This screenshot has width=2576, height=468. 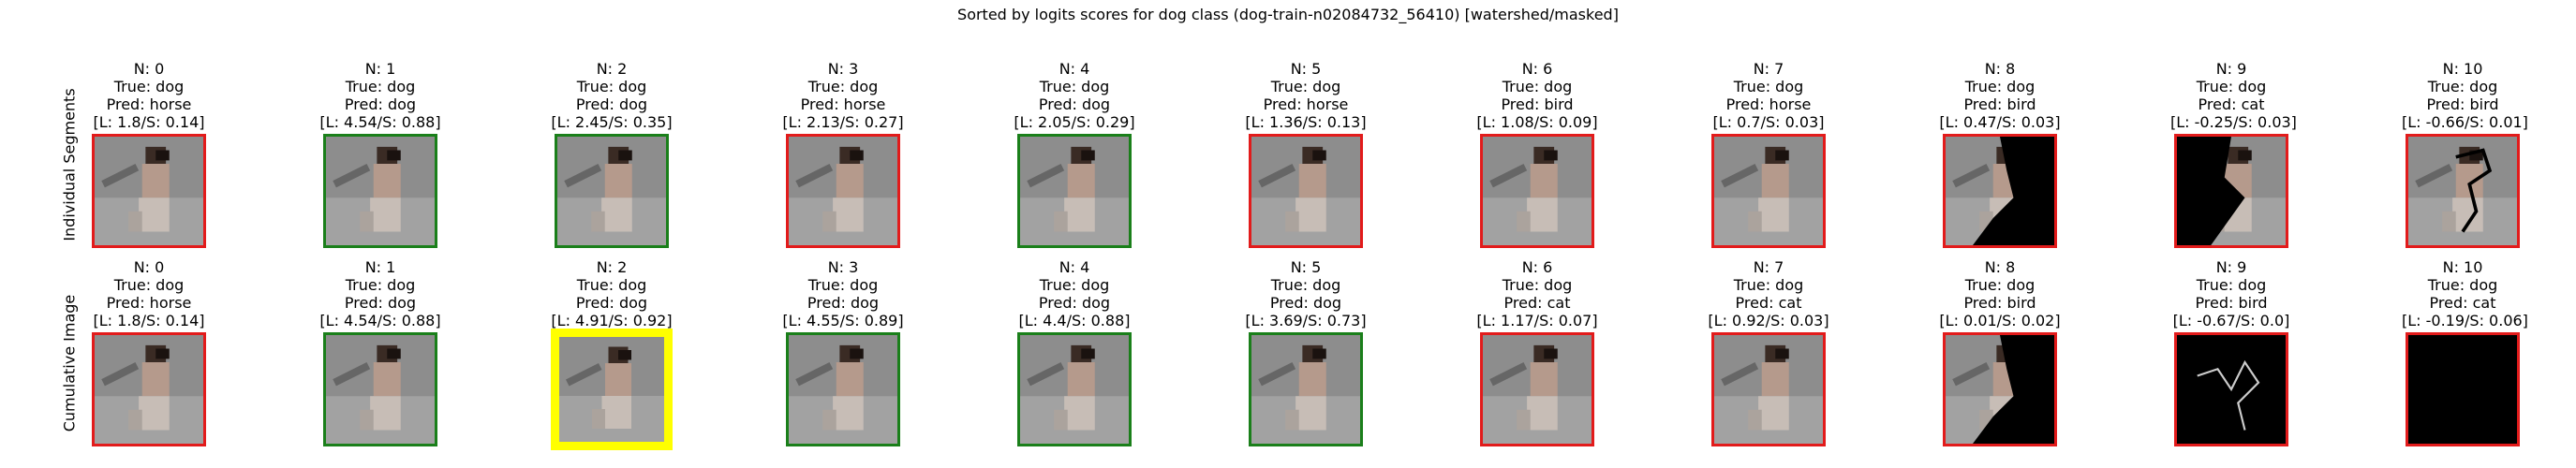 I want to click on caption-n: N: 10, so click(x=2463, y=267).